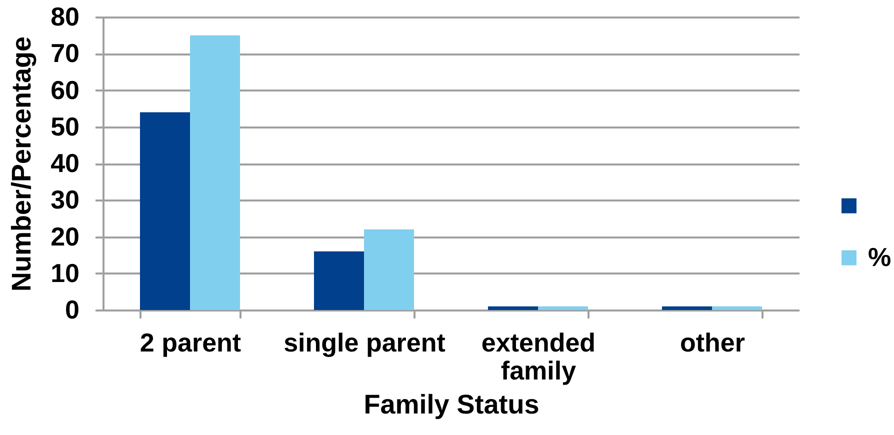 This screenshot has width=894, height=435. Describe the element at coordinates (538, 357) in the screenshot. I see `x-tick-label: extended family` at that location.